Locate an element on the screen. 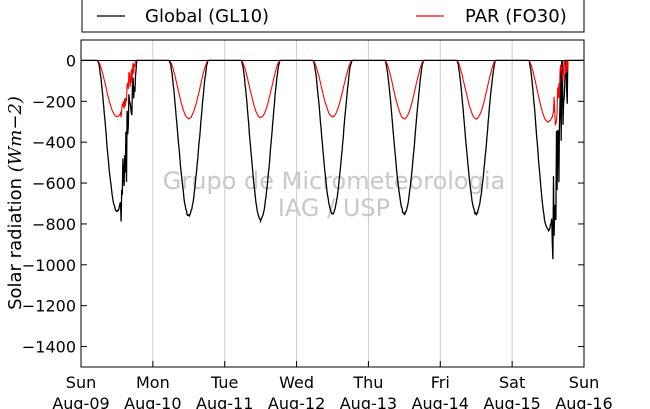 This screenshot has width=650, height=409. x-tick-date-label: Aug-11 is located at coordinates (224, 401).